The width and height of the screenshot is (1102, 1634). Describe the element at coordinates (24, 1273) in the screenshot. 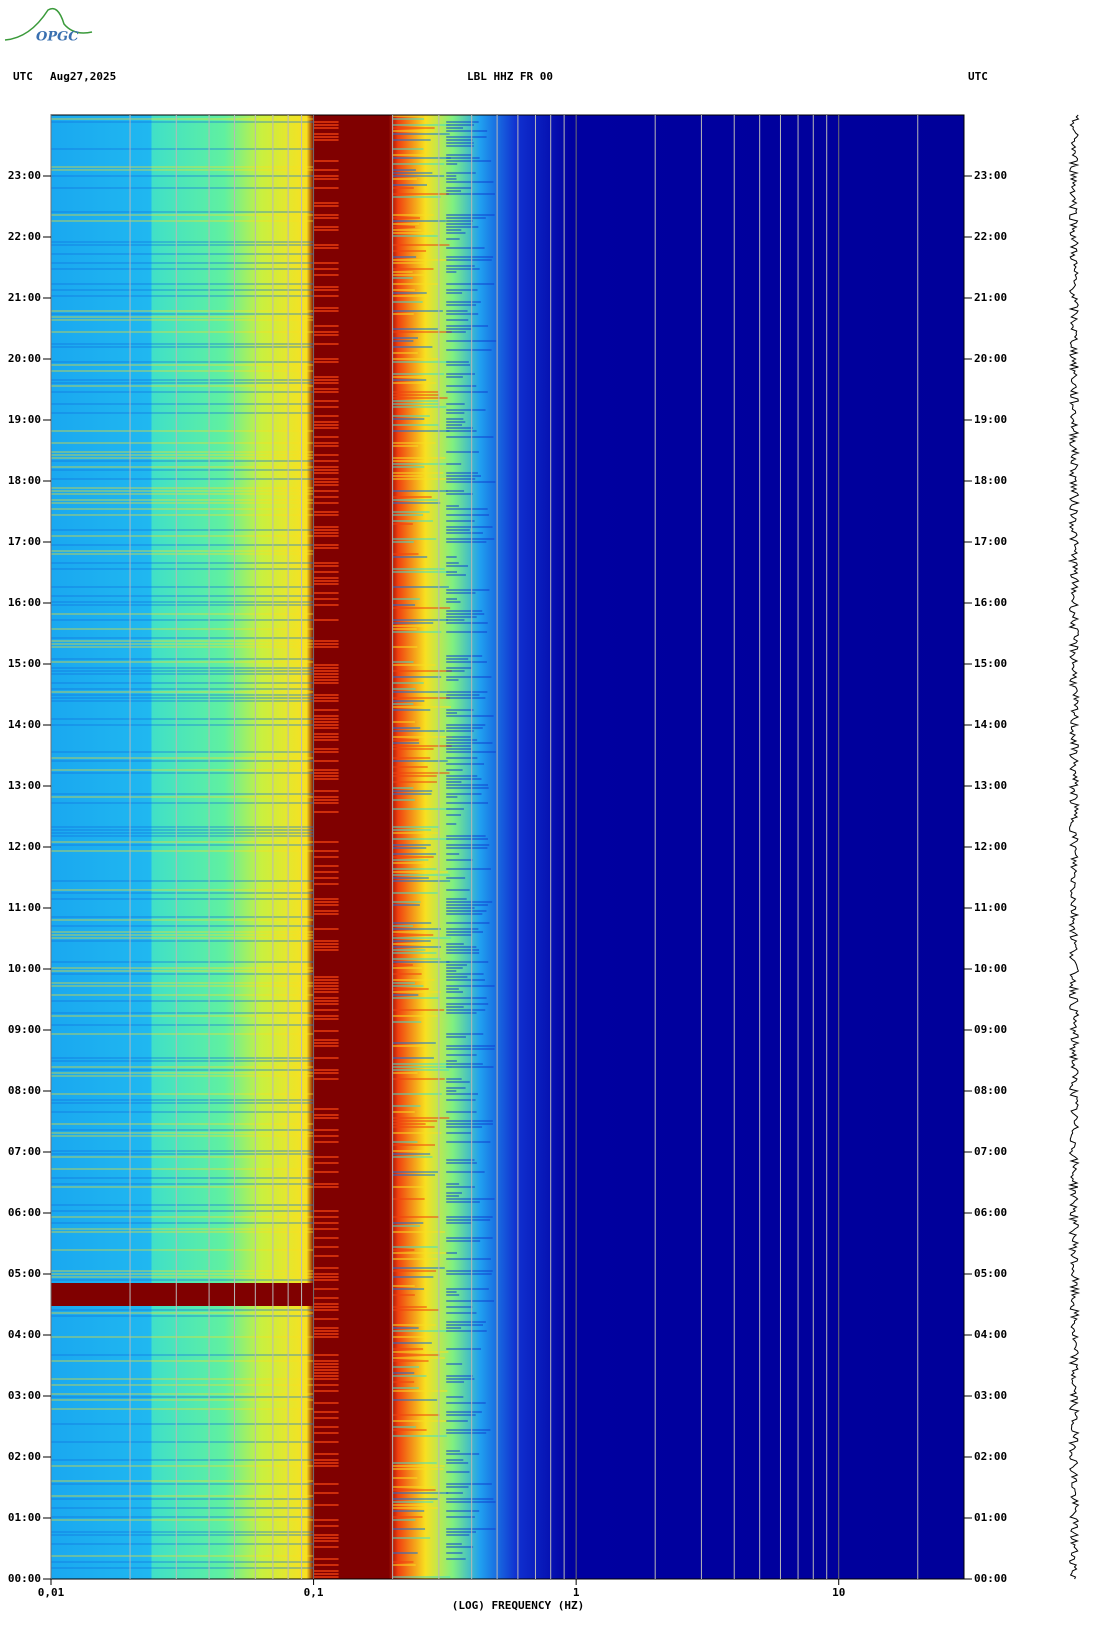

I see `y-tick-label-left: 05:00` at that location.